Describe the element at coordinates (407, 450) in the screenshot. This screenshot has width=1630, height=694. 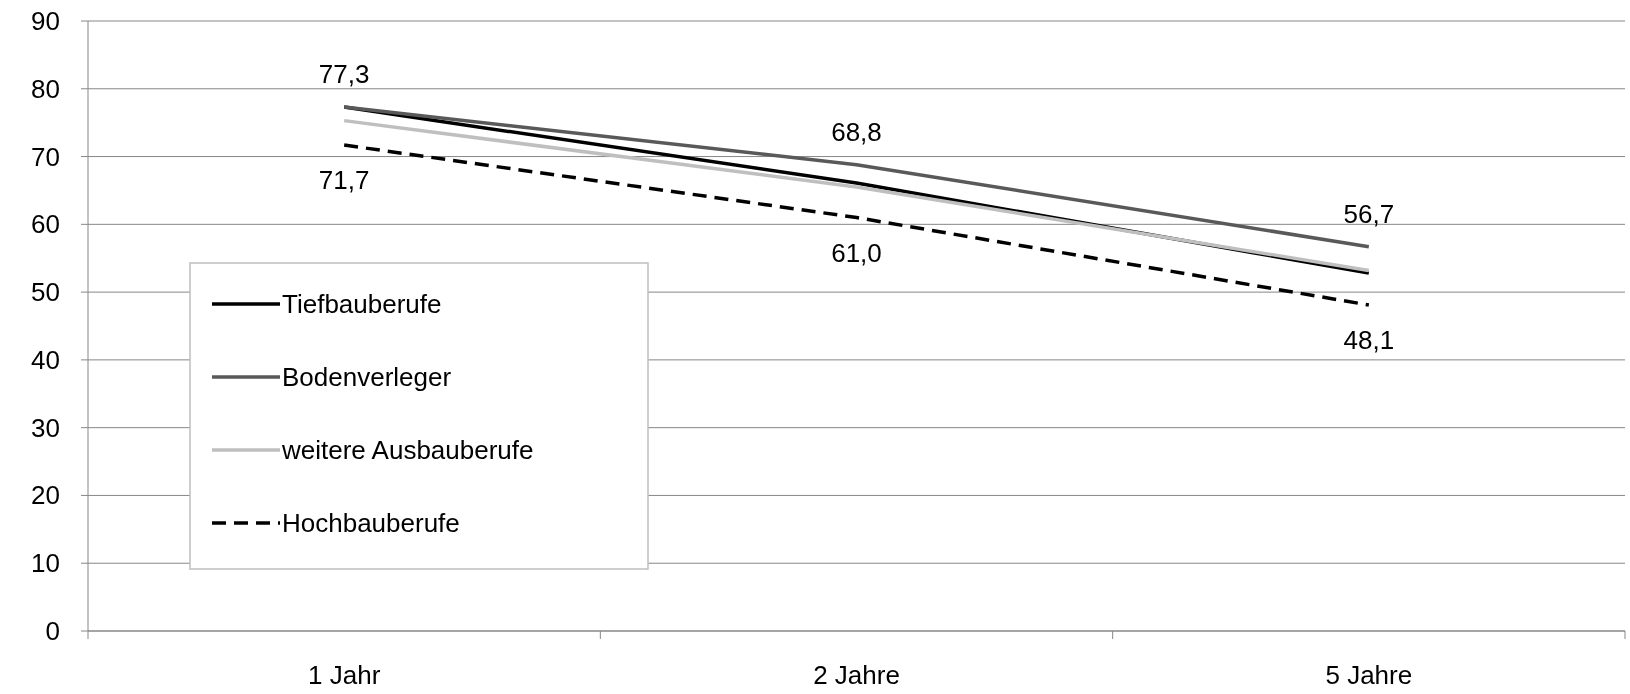
I see `legend-label: weitere Ausbauberufe` at that location.